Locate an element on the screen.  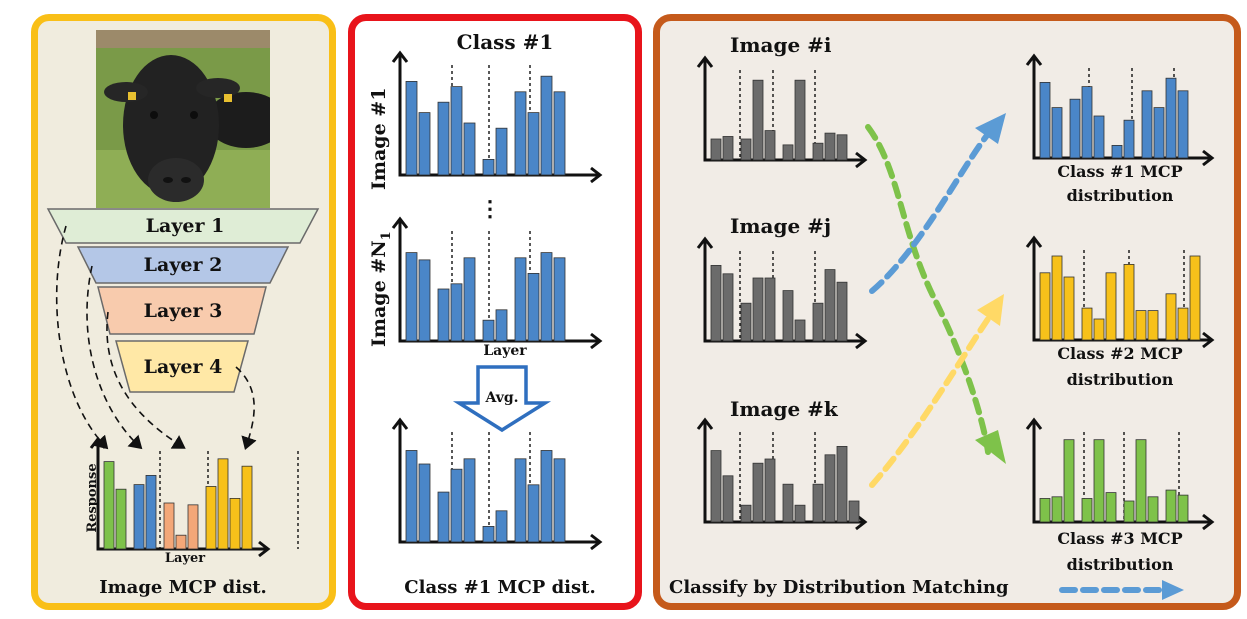
response-chart-x-arrow-icon is located at coordinates (264, 549).